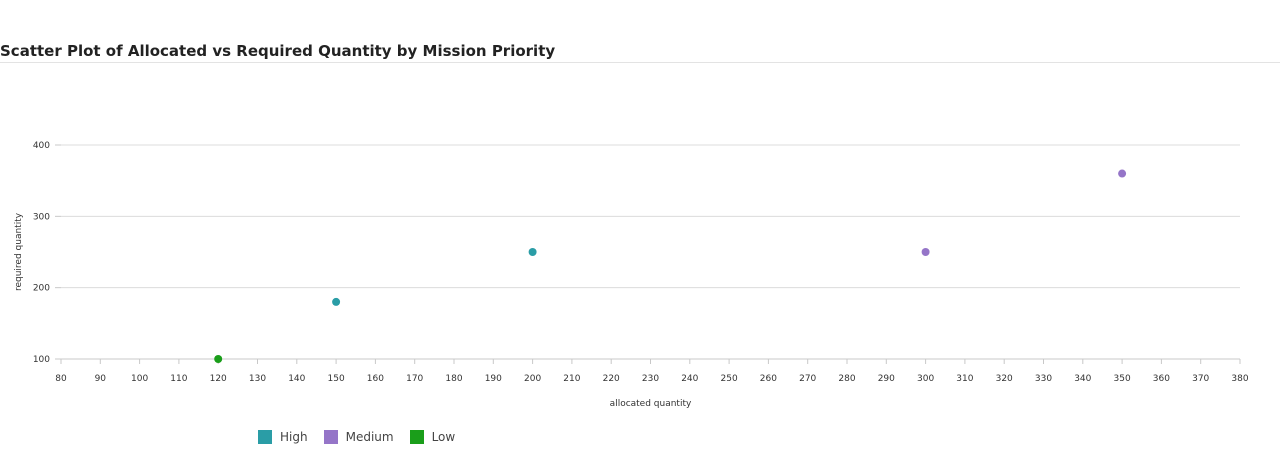 The image size is (1280, 454). I want to click on x-tick-label: 190, so click(493, 379).